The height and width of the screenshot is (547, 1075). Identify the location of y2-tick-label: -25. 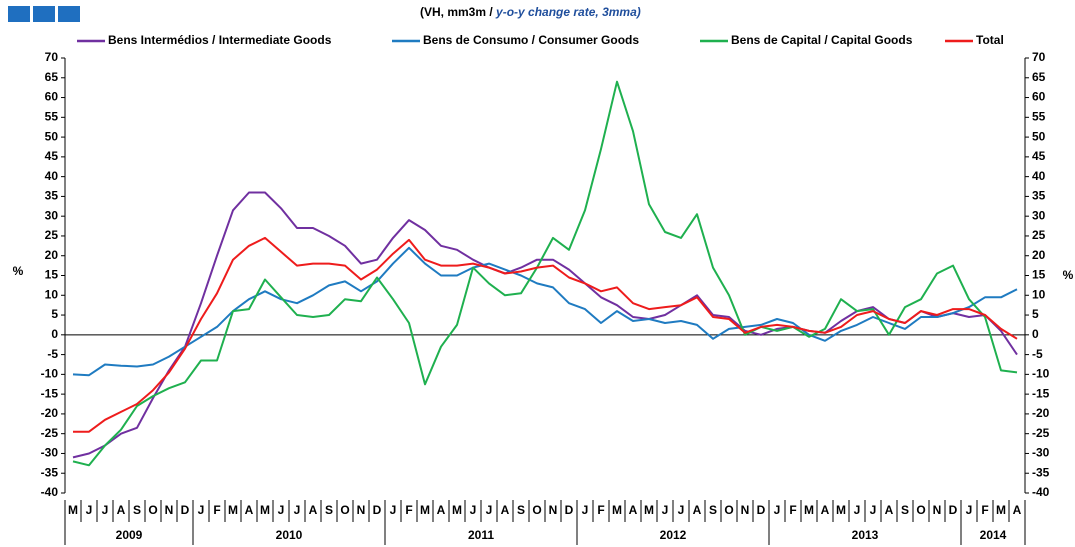
(1041, 433).